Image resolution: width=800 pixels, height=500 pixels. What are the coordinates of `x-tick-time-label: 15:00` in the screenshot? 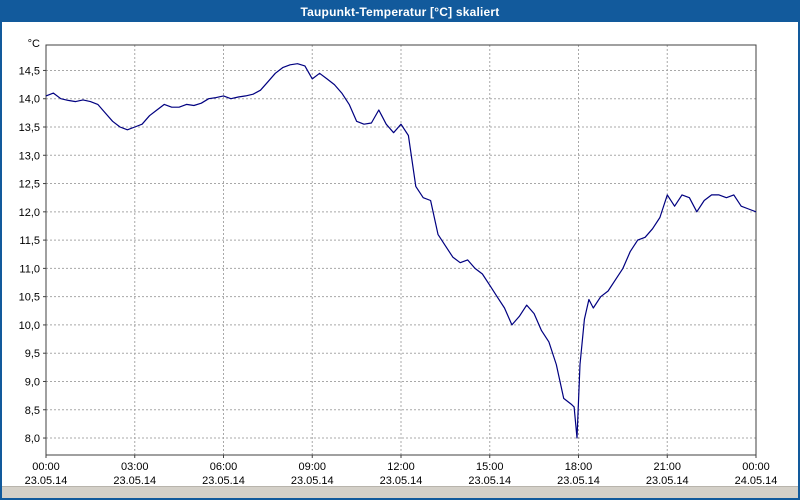 It's located at (490, 467).